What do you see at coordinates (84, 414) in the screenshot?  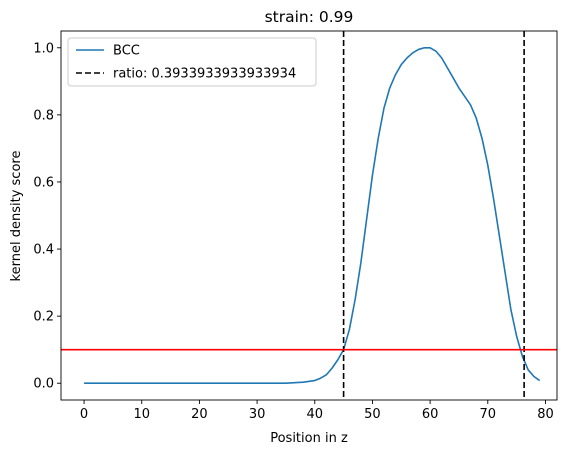 I see `x-tick-label: 0` at bounding box center [84, 414].